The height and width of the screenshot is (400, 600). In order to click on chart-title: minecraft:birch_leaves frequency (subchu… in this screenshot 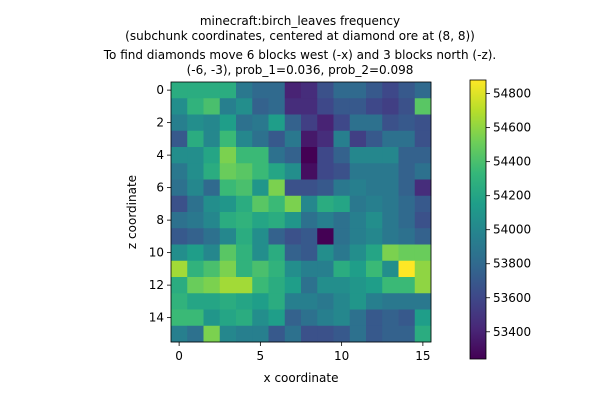, I will do `click(300, 45)`.